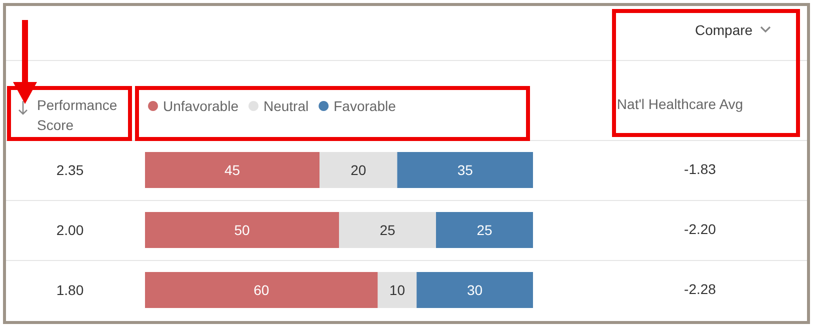 The image size is (813, 327). Describe the element at coordinates (700, 229) in the screenshot. I see `text: -2.20` at that location.